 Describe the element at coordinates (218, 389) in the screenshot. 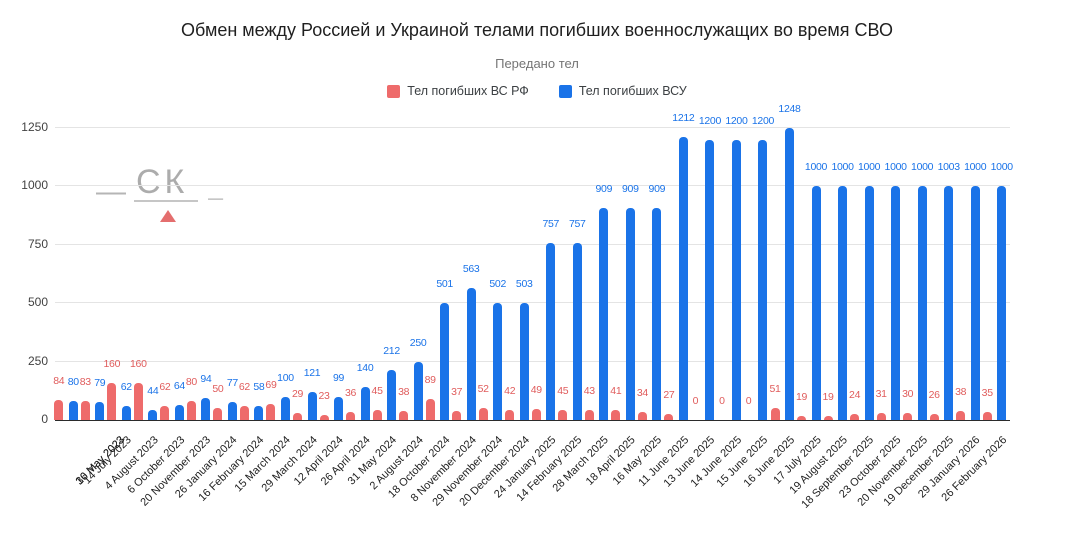

I see `bar-value-label-rf: 50` at that location.